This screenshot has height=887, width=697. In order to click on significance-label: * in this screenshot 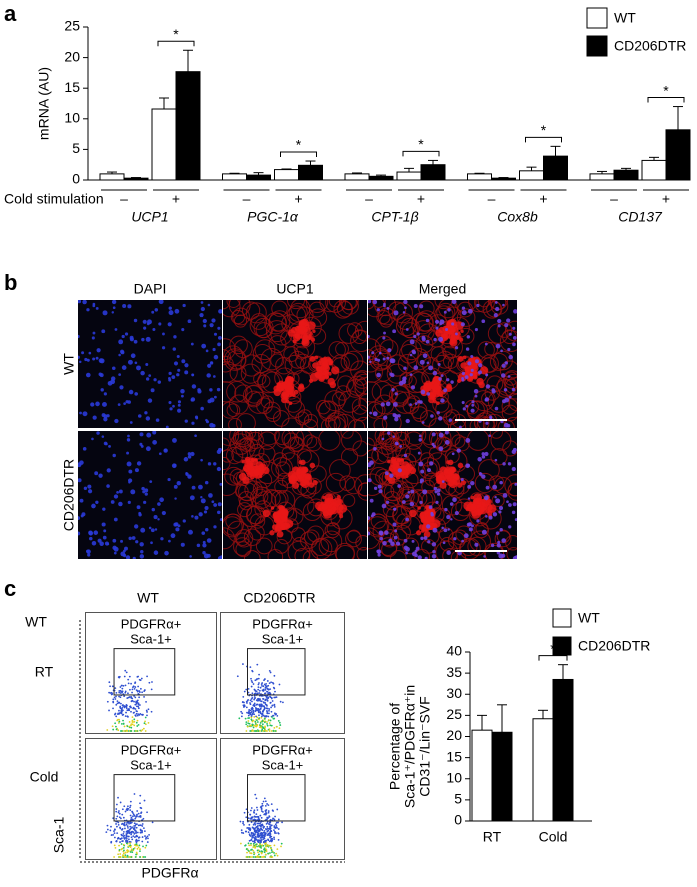, I will do `click(544, 130)`.